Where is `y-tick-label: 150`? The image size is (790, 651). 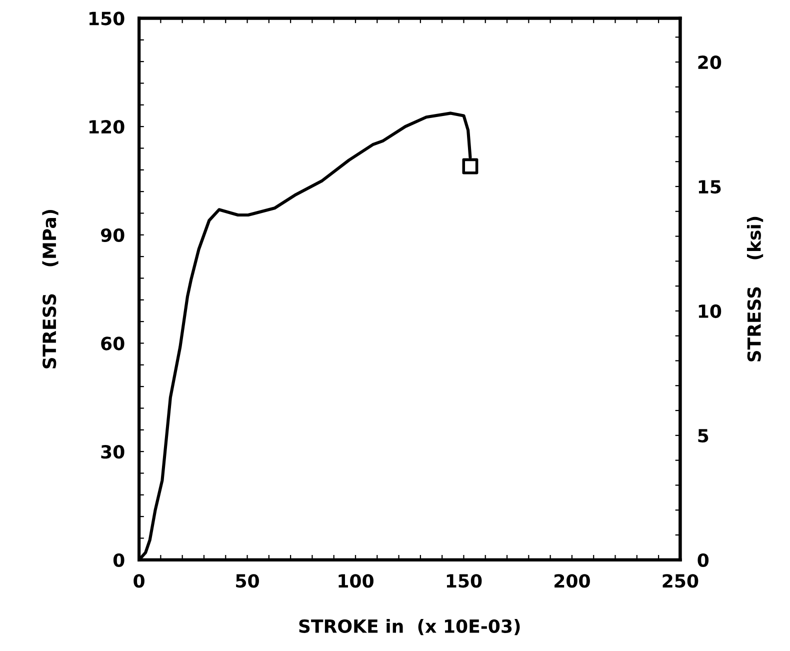
y-tick-label: 150 is located at coordinates (107, 19).